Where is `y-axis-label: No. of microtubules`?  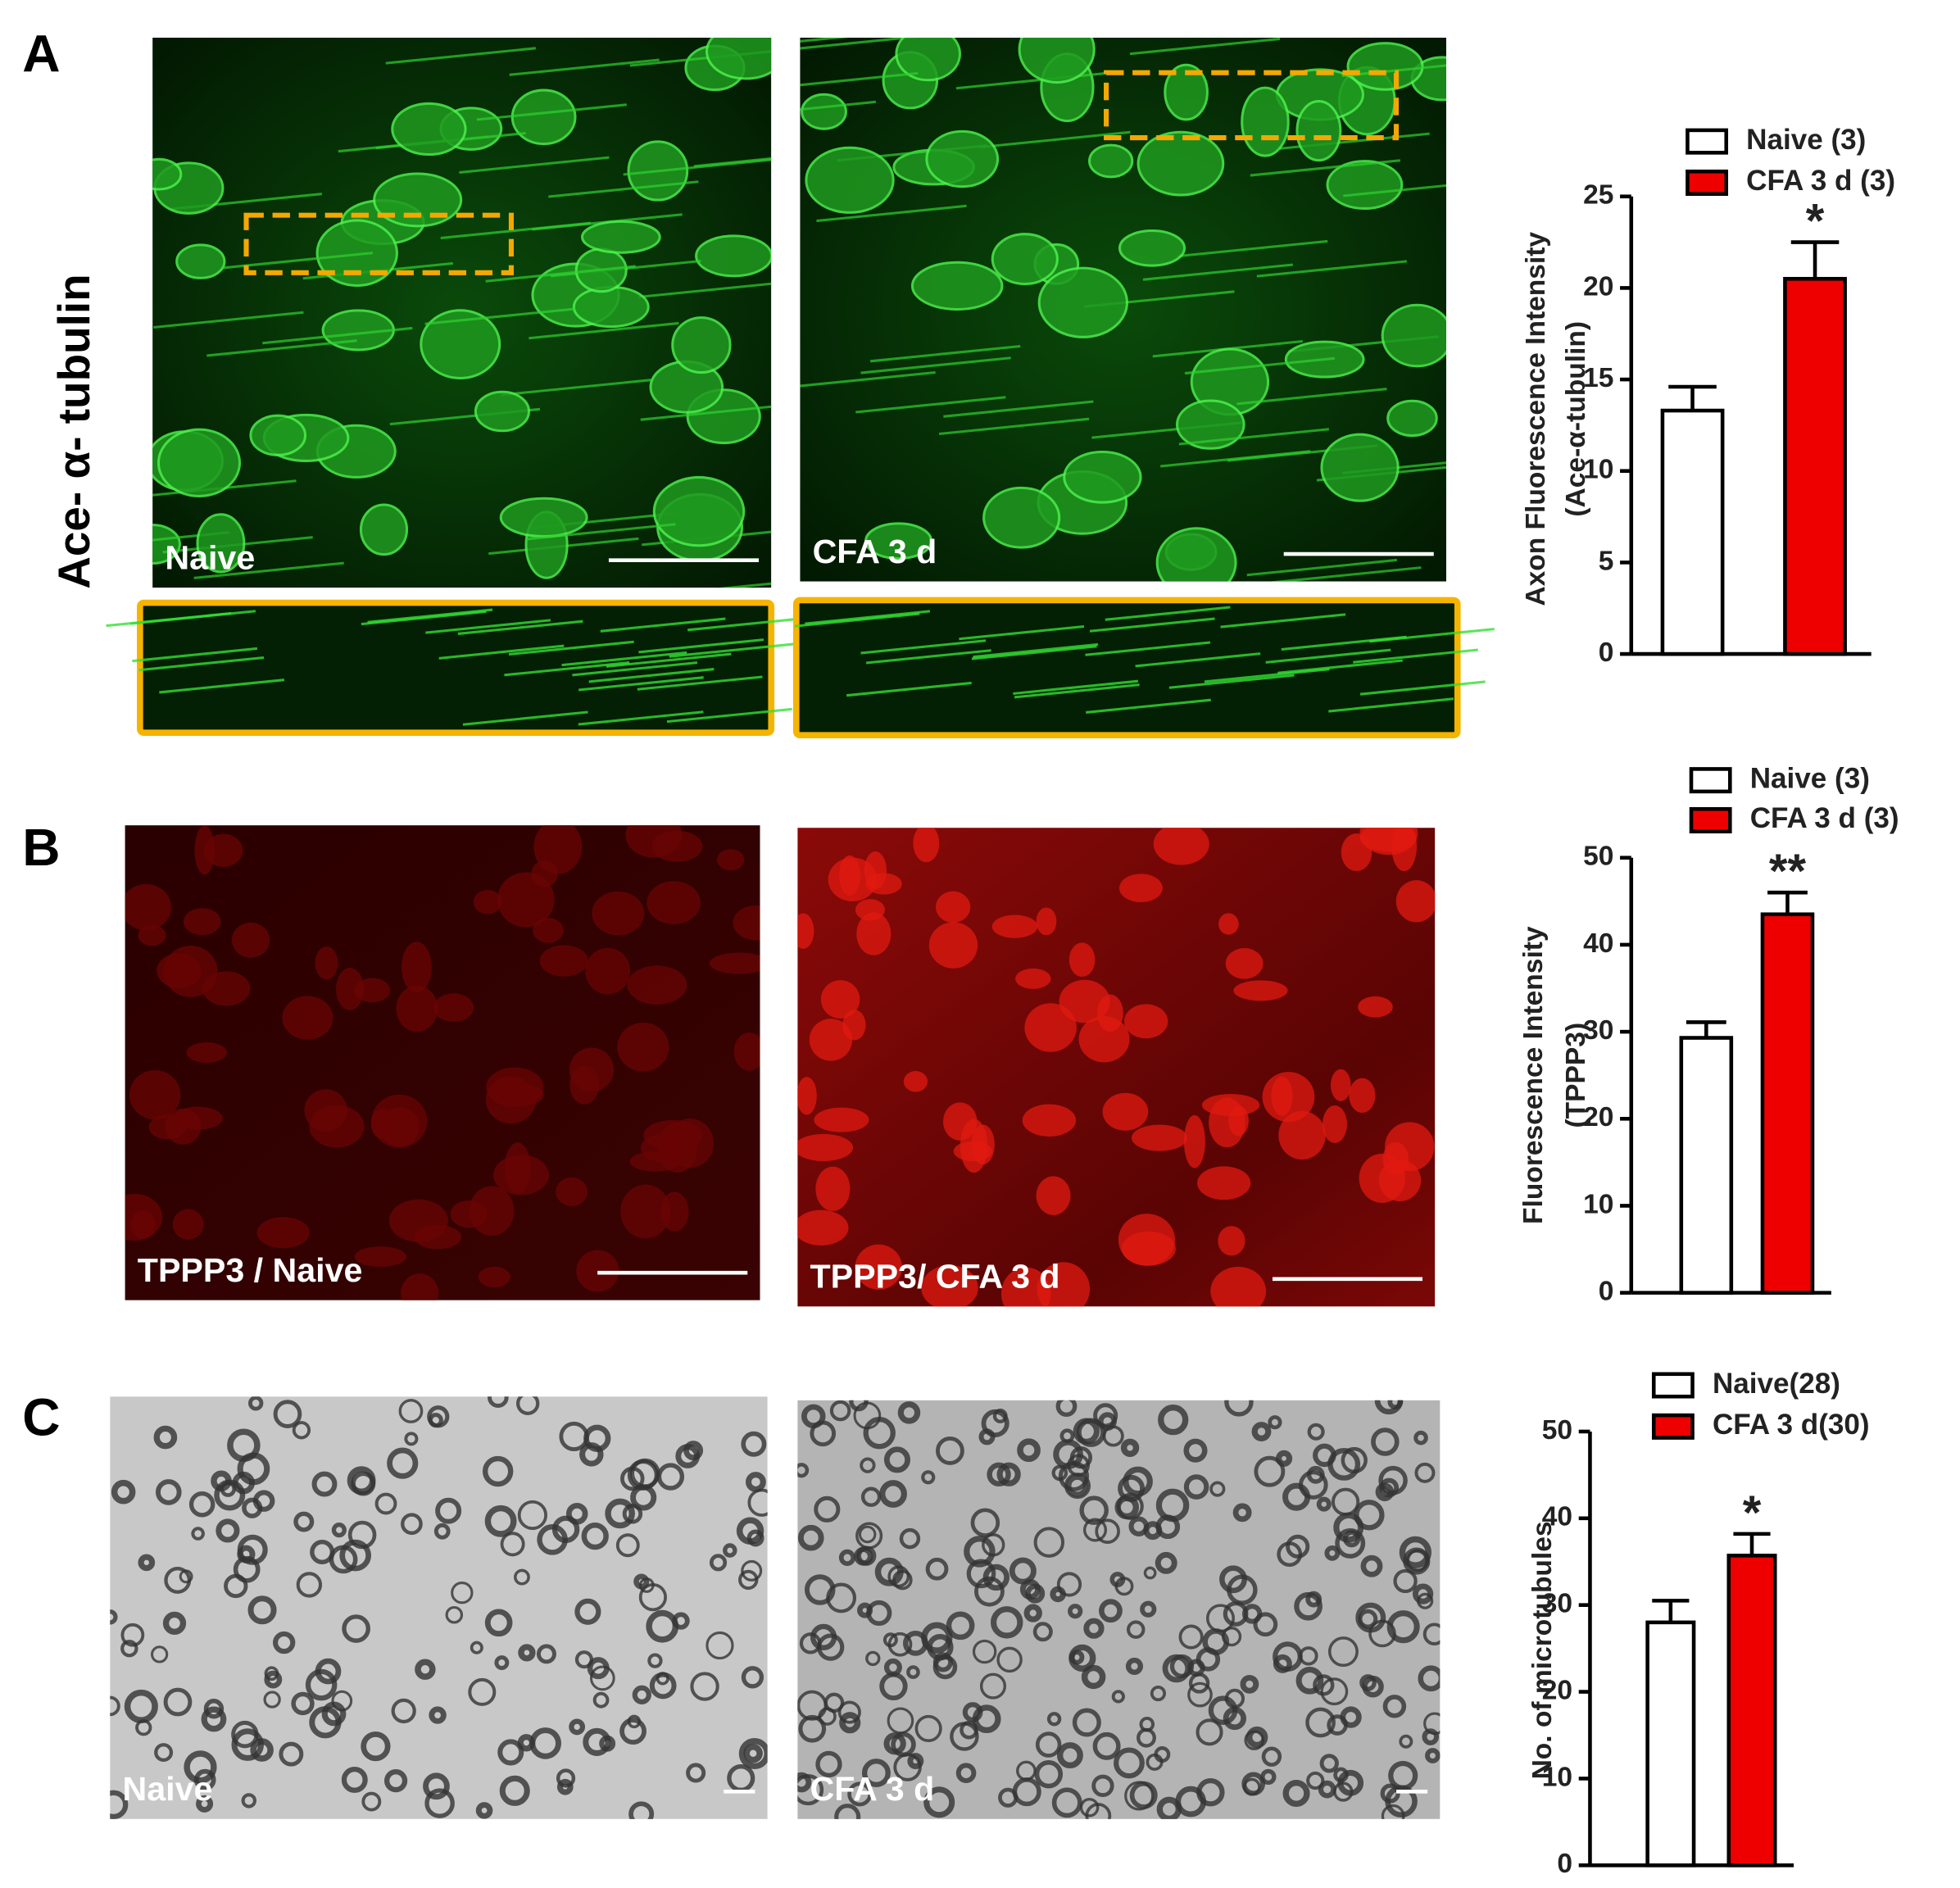
y-axis-label: No. of microtubules is located at coordinates (1542, 1650).